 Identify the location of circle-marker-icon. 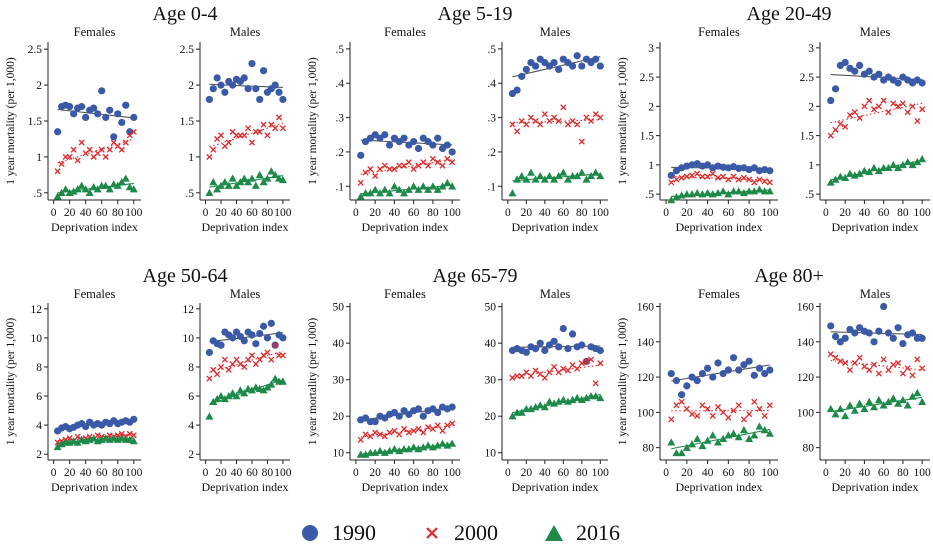
(310, 533).